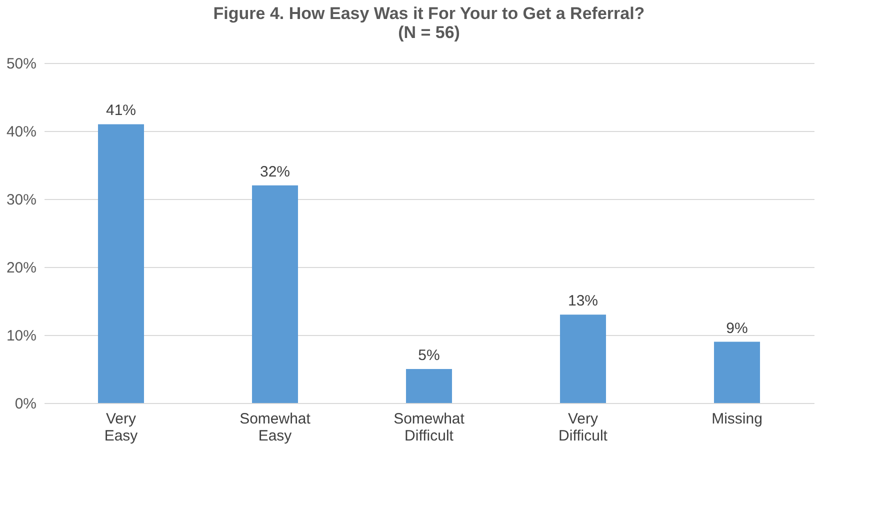 The image size is (877, 514). What do you see at coordinates (21, 268) in the screenshot?
I see `y-tick-label: 20%` at bounding box center [21, 268].